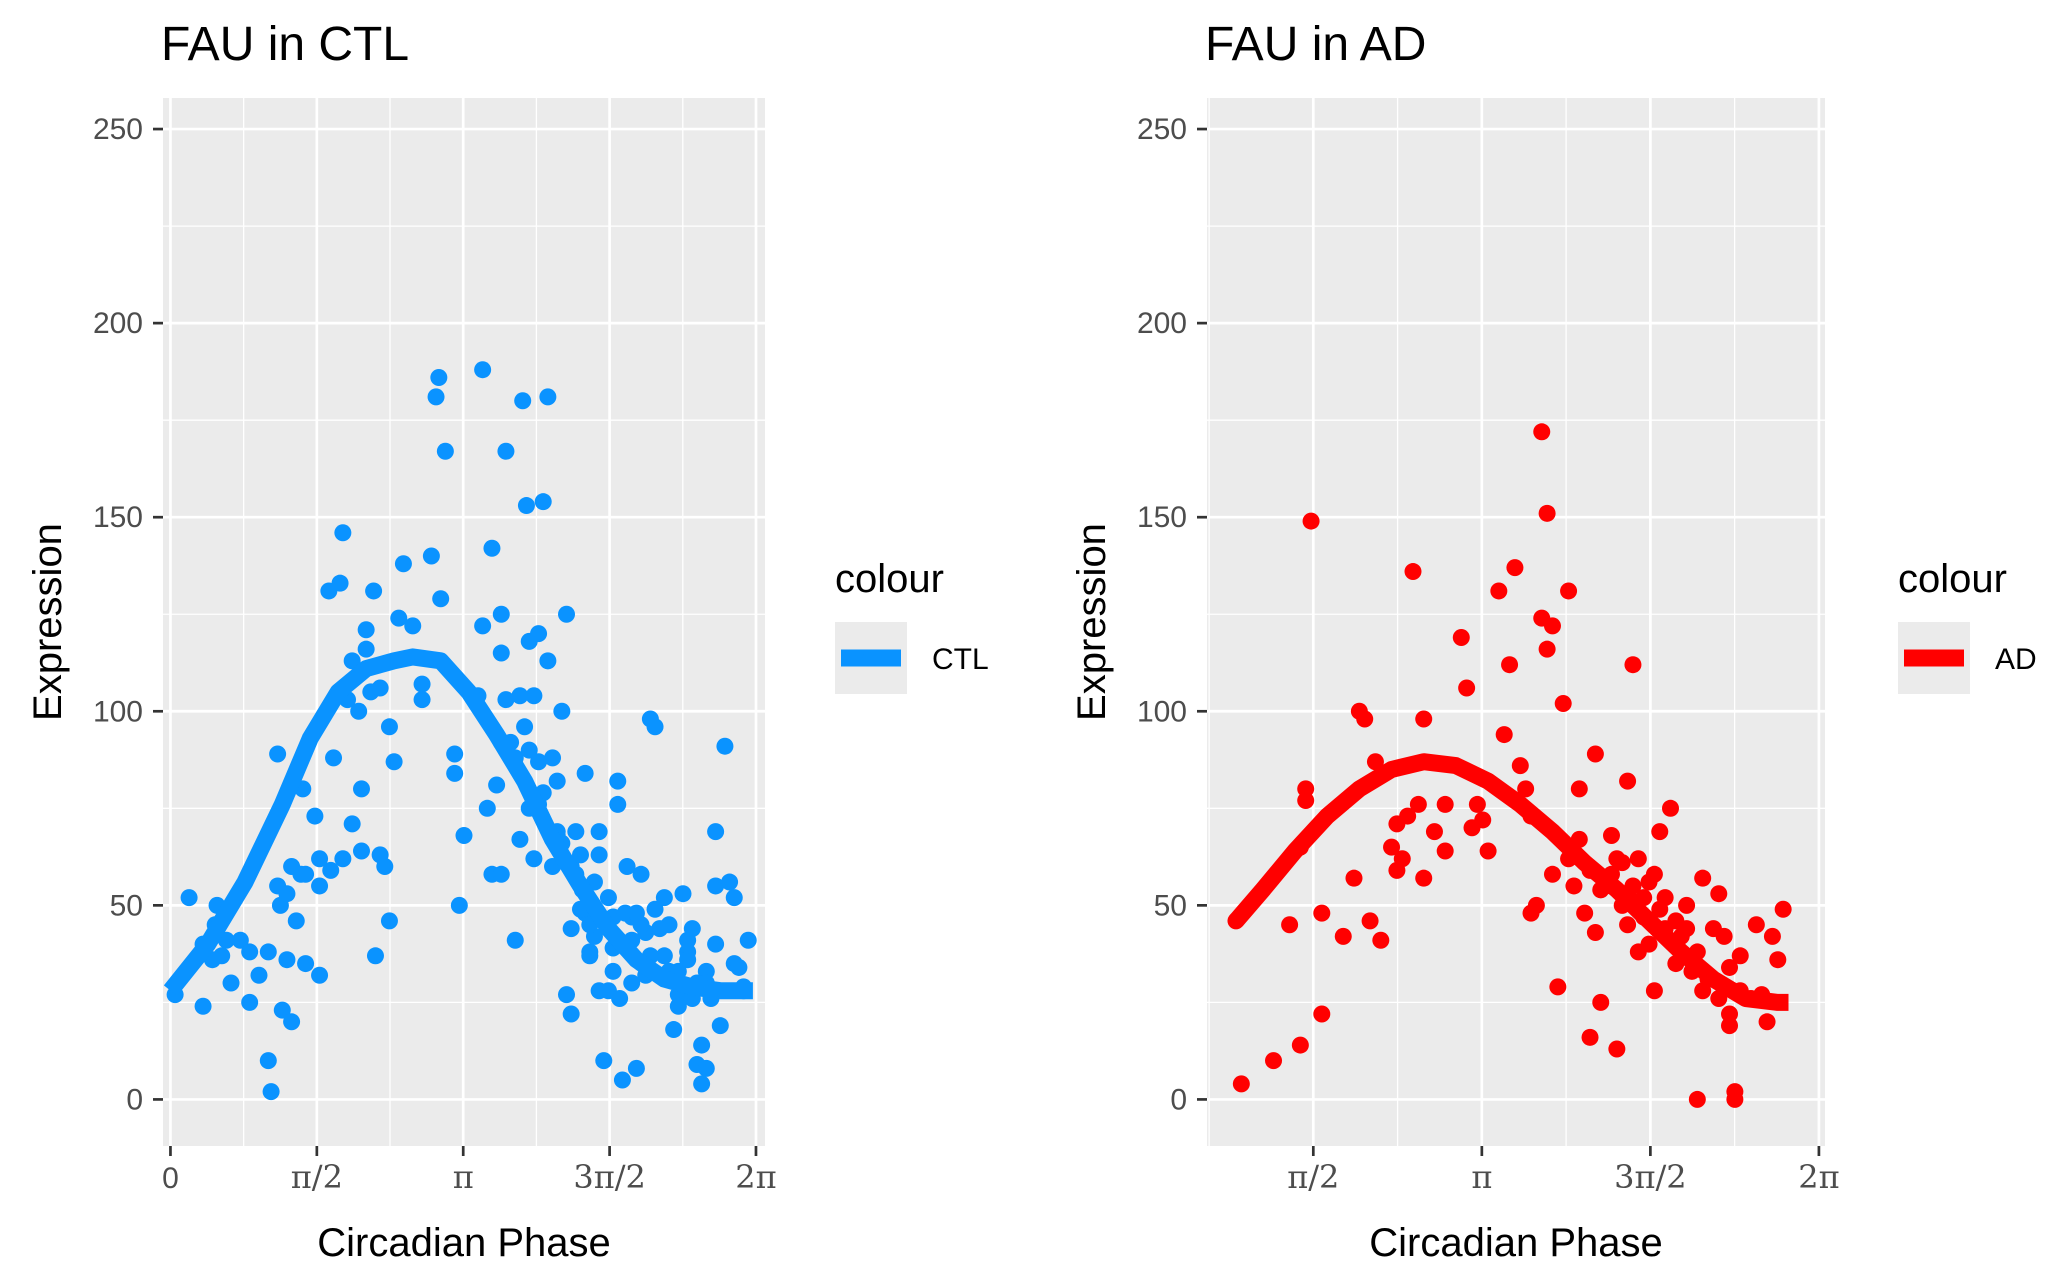 This screenshot has height=1280, width=2071. What do you see at coordinates (1162, 711) in the screenshot?
I see `y-tick-label: 100` at bounding box center [1162, 711].